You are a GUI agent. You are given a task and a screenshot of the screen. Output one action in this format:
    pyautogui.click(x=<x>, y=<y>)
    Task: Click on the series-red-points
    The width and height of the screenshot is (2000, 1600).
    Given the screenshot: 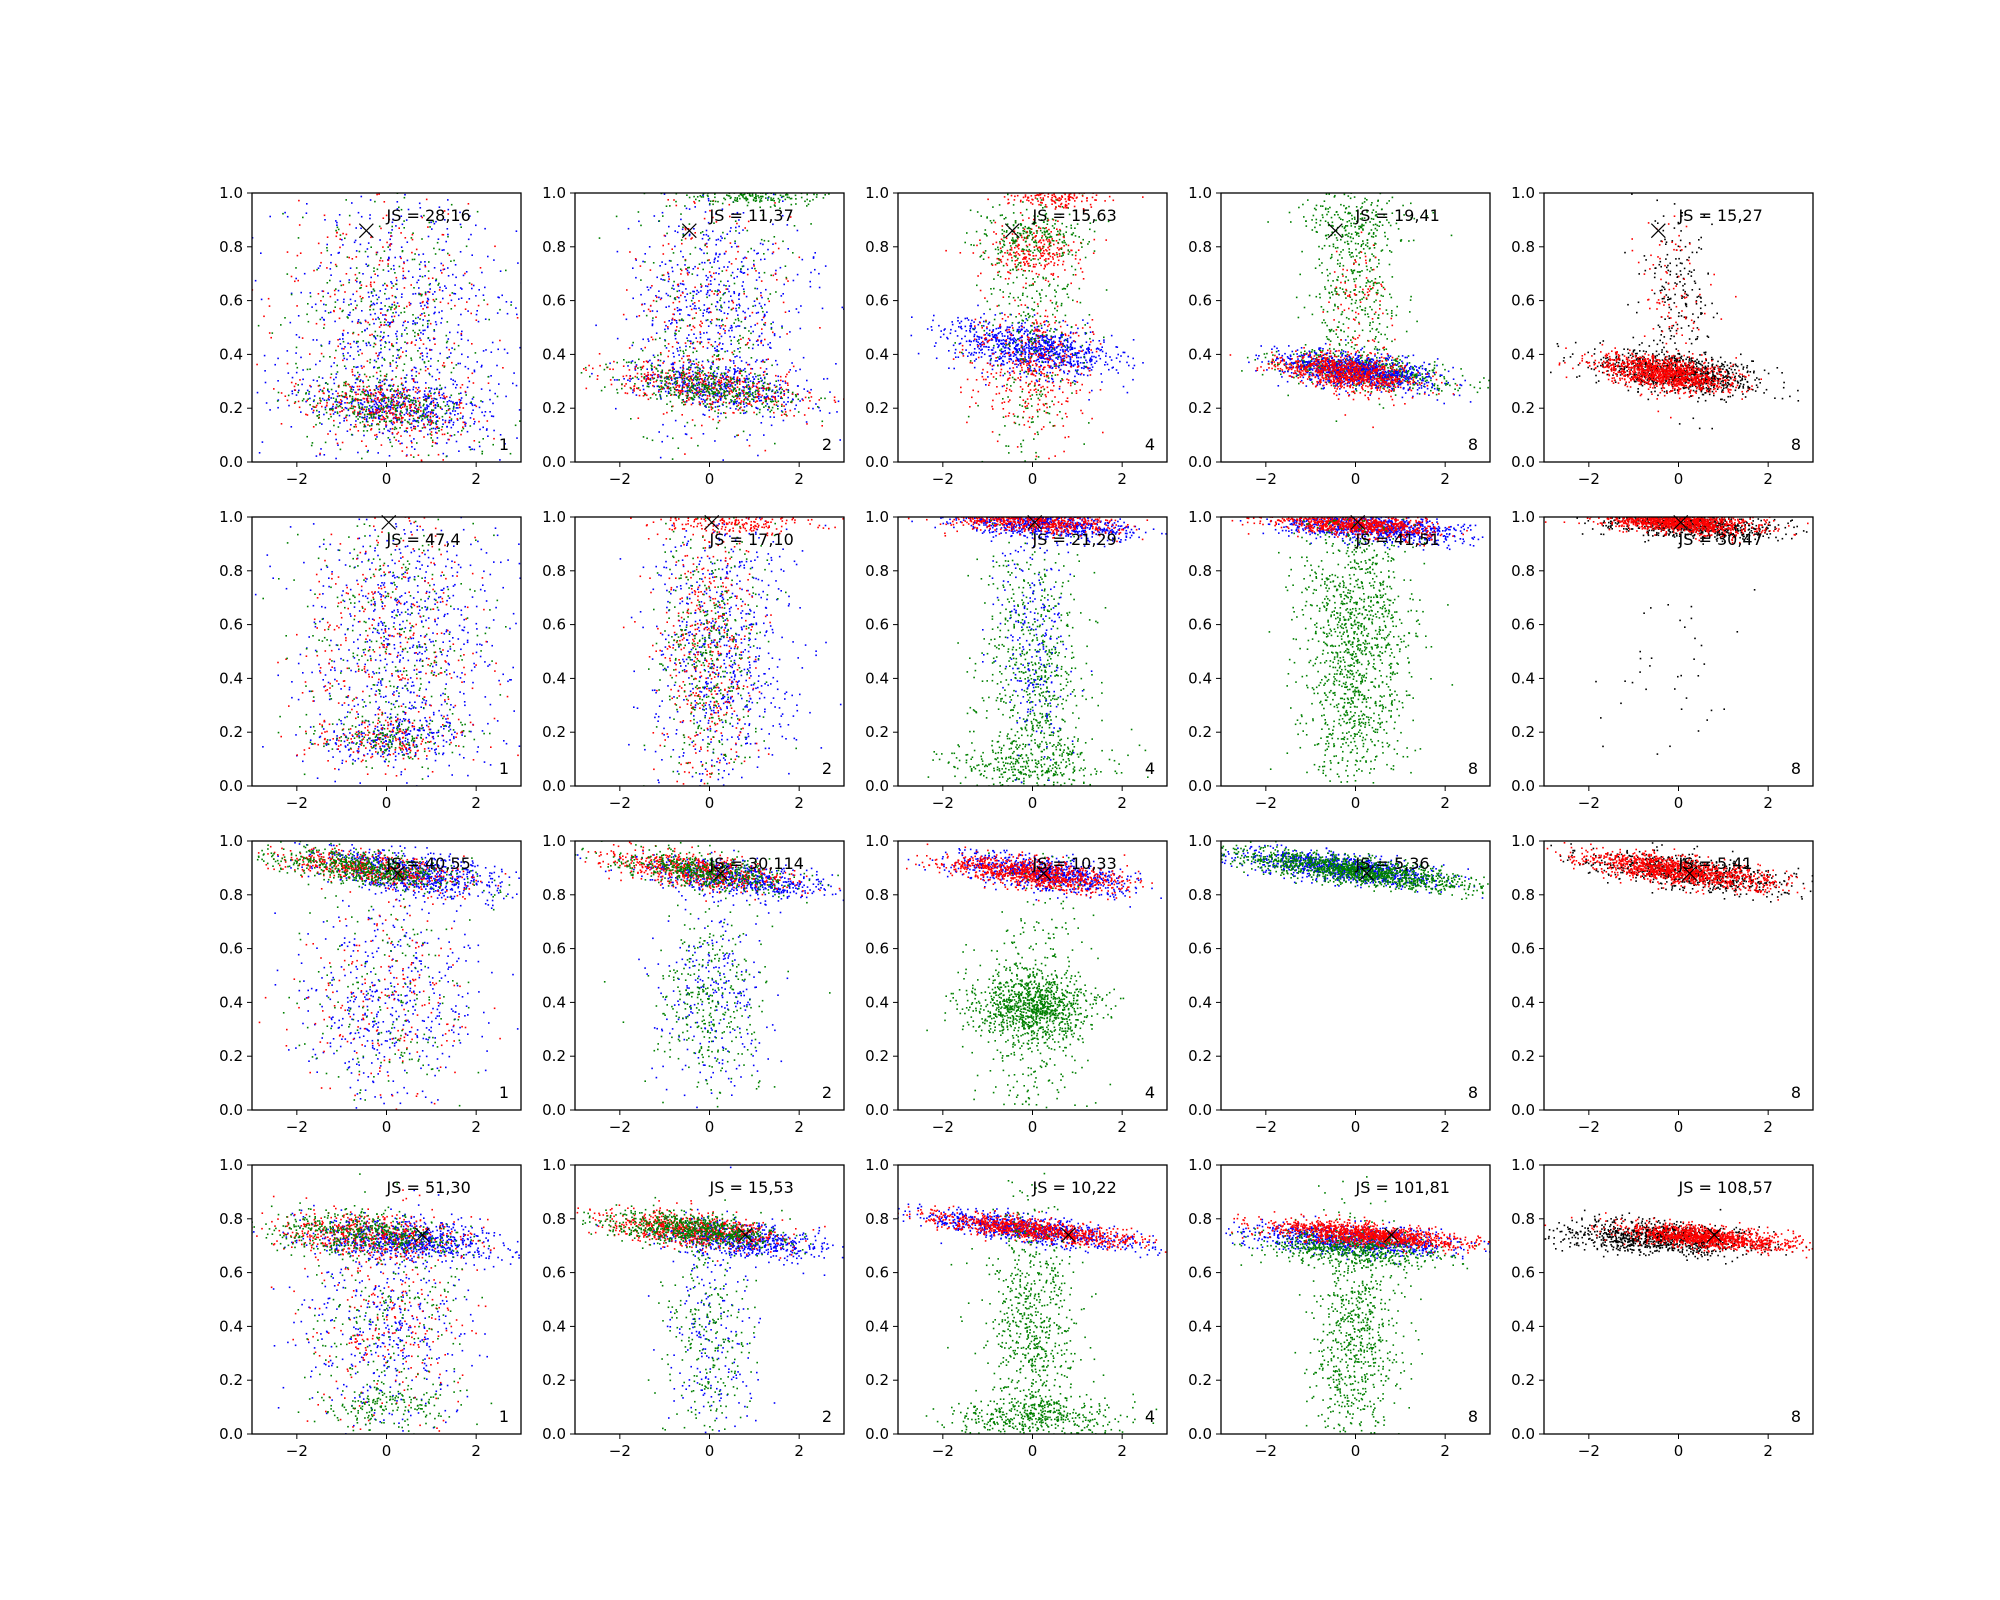 What is the action you would take?
    pyautogui.click(x=721, y=327)
    